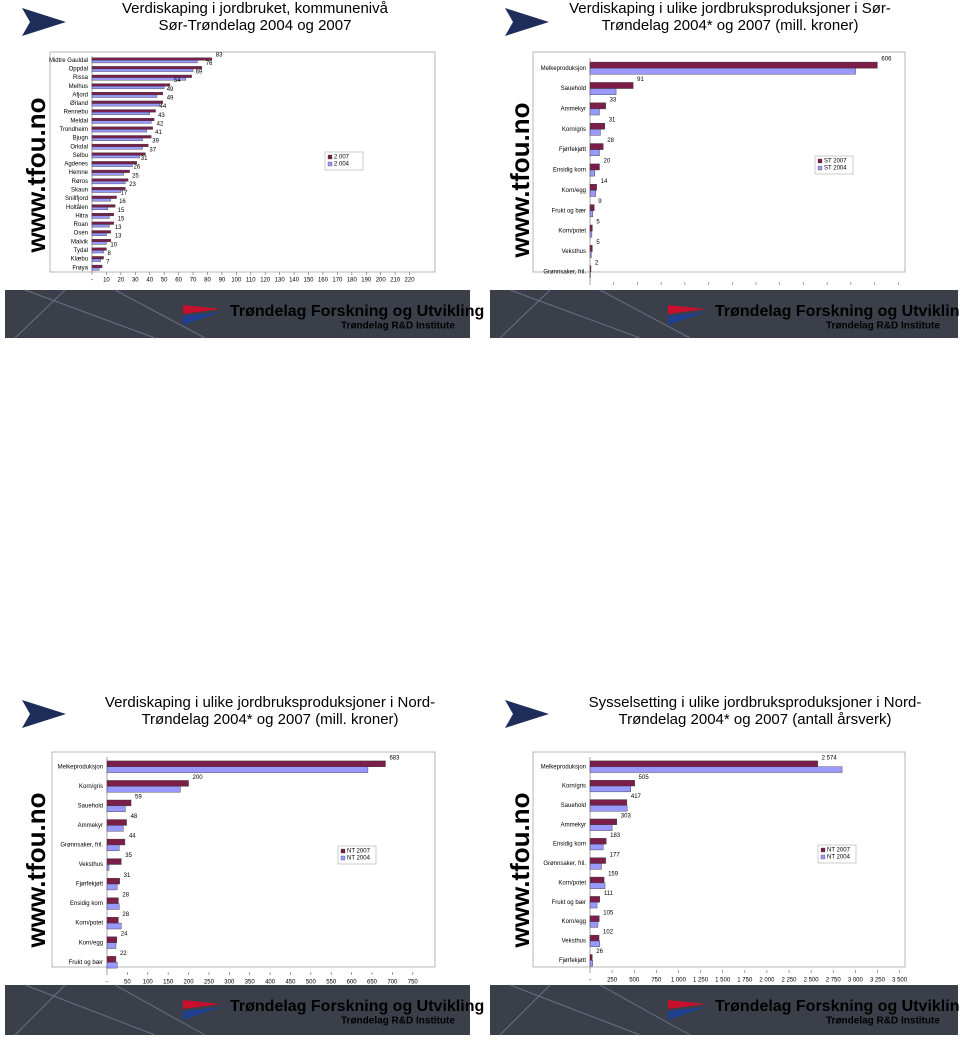 This screenshot has height=1038, width=960. What do you see at coordinates (835, 162) in the screenshot?
I see `legend-label: ST 2007` at bounding box center [835, 162].